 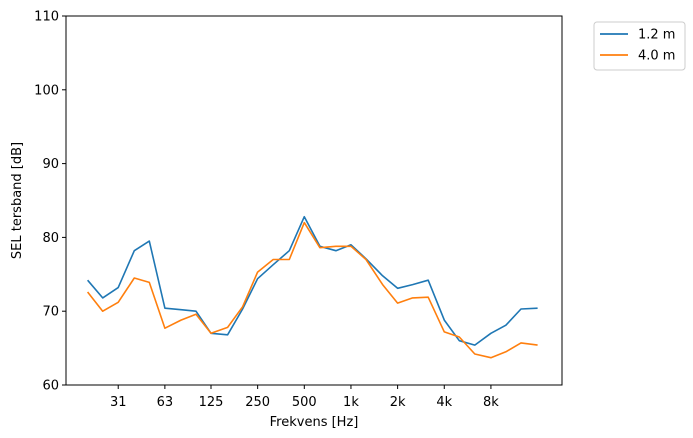 What do you see at coordinates (351, 402) in the screenshot?
I see `x-tick-label: 1k` at bounding box center [351, 402].